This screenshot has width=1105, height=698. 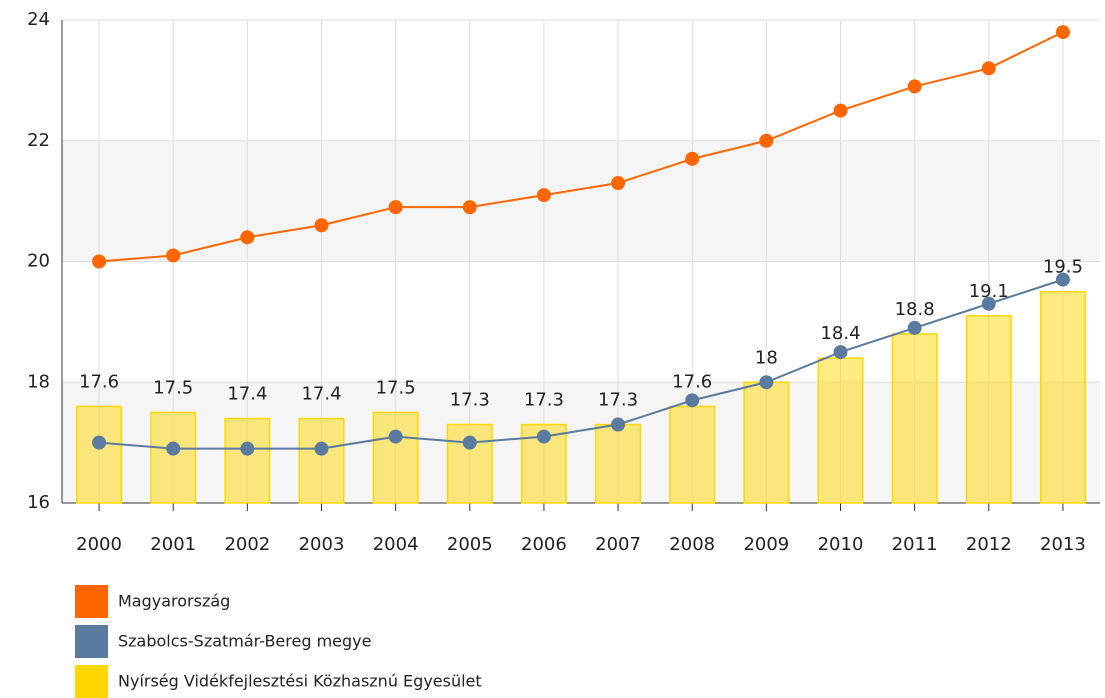 What do you see at coordinates (174, 601) in the screenshot?
I see `legend-label: Magyarország` at bounding box center [174, 601].